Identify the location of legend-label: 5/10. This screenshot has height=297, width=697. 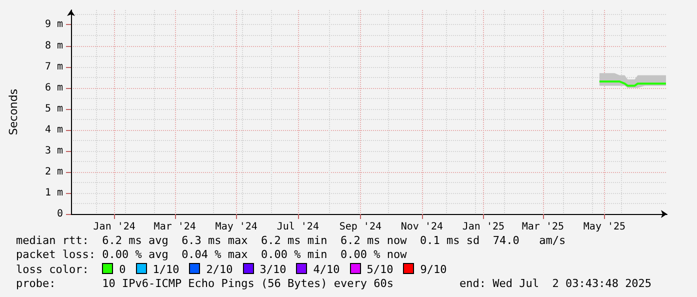
(380, 269).